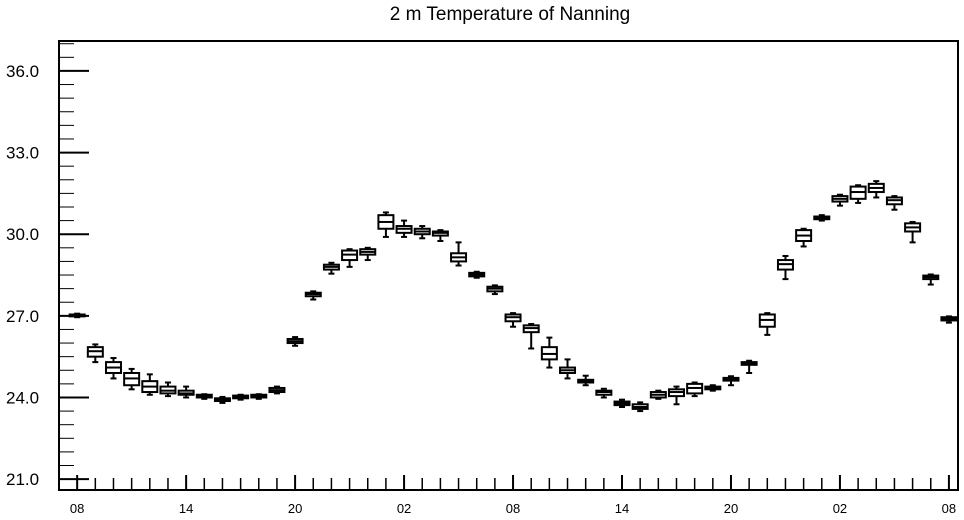  Describe the element at coordinates (22, 71) in the screenshot. I see `y-tick-label: 36.0` at that location.